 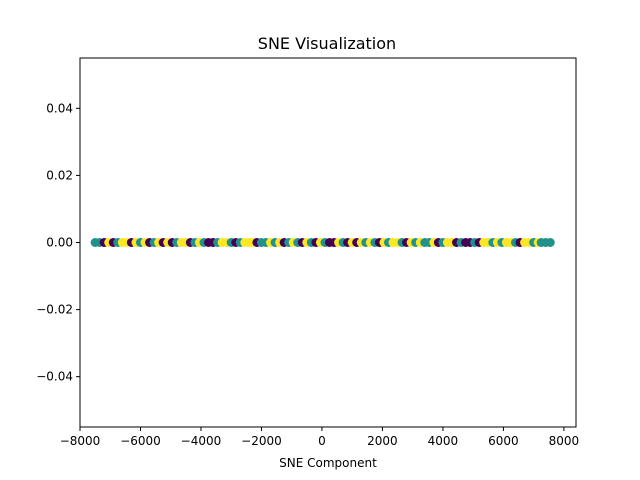 I want to click on y-tick-label: 0.00, so click(x=59, y=243).